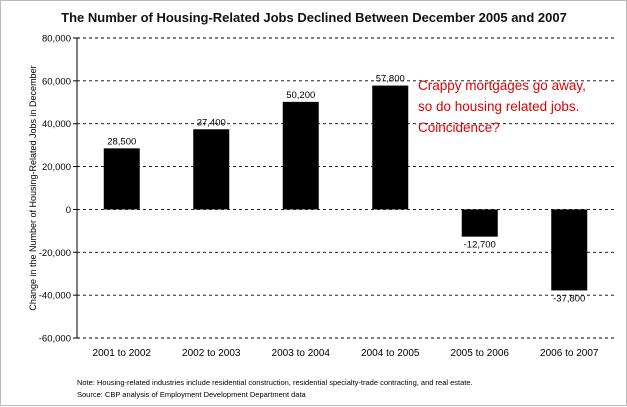  What do you see at coordinates (502, 85) in the screenshot?
I see `annotation-line-1: Crappy mortgages go away,` at bounding box center [502, 85].